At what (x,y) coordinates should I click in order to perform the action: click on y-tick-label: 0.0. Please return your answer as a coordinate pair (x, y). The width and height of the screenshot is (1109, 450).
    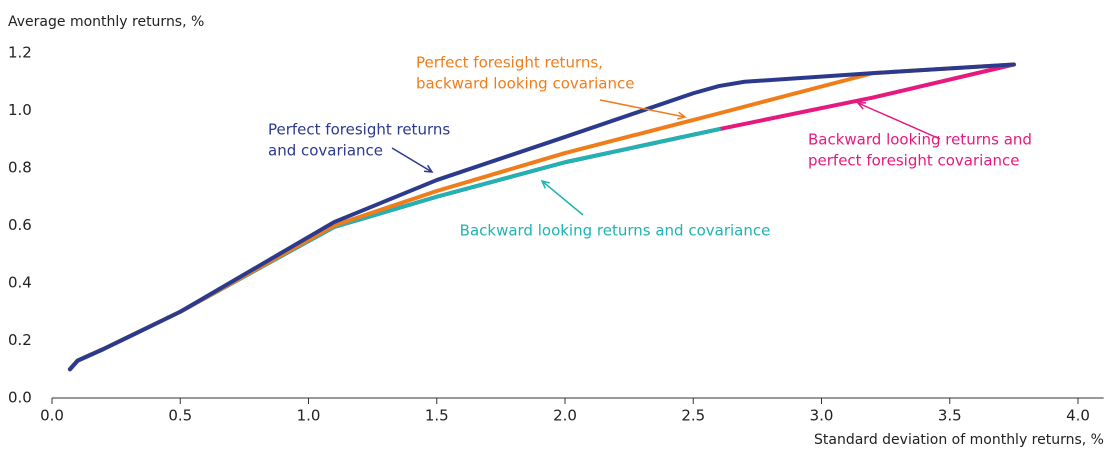
    Looking at the image, I should click on (20, 398).